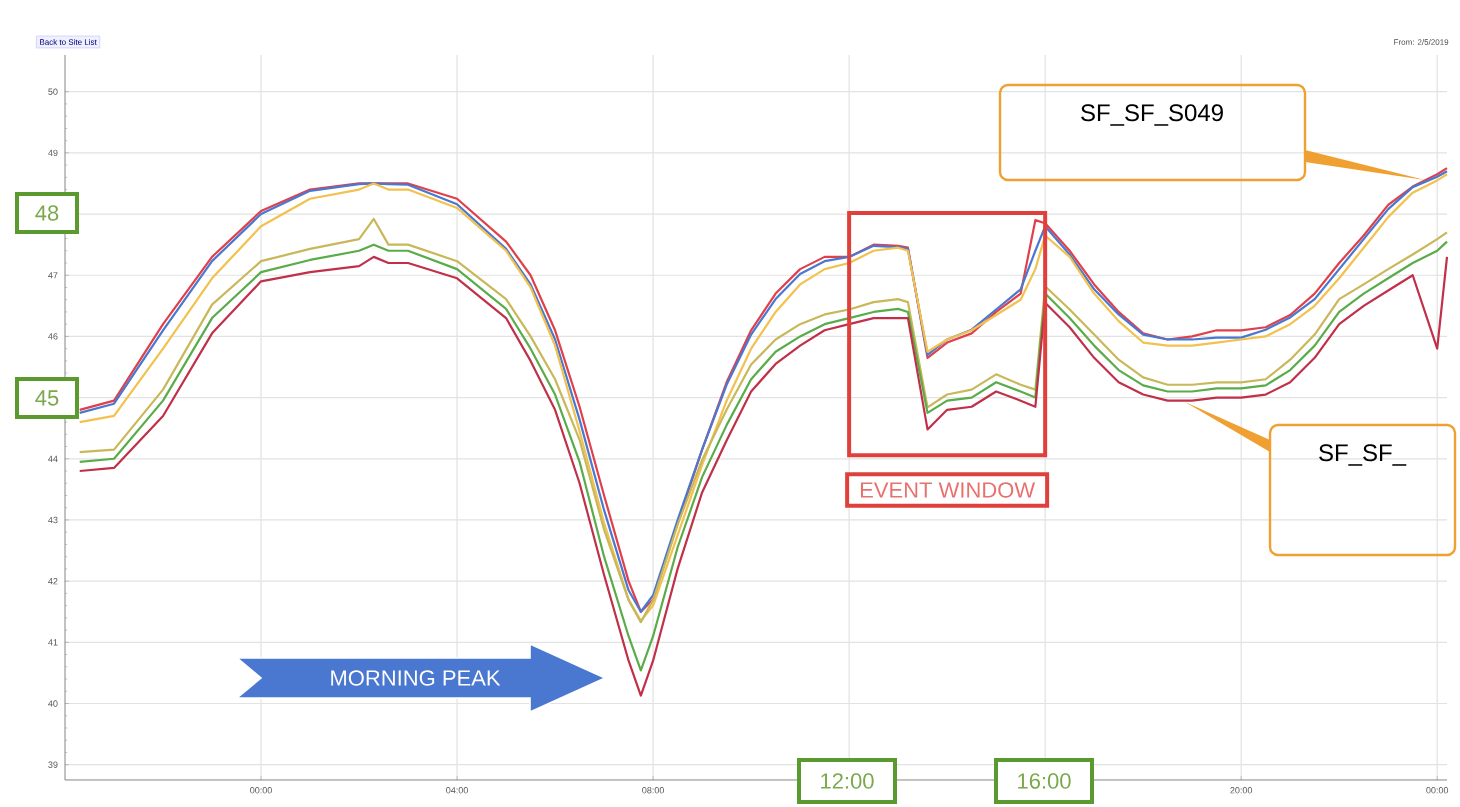  What do you see at coordinates (53, 581) in the screenshot?
I see `y-tick-label: 42` at bounding box center [53, 581].